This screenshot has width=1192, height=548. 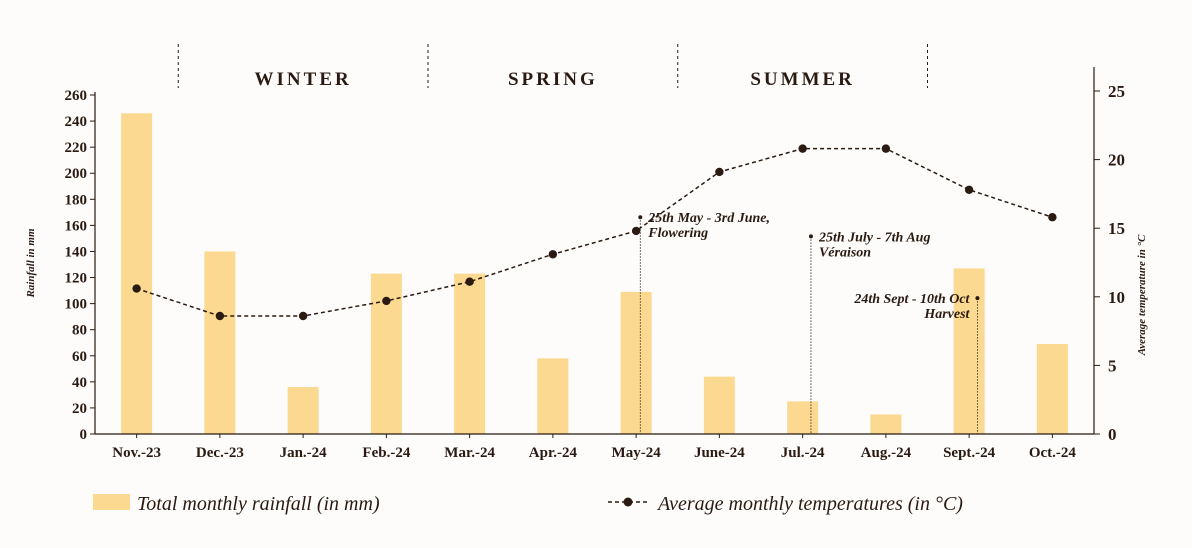 What do you see at coordinates (79, 331) in the screenshot?
I see `left-tick-label: 80` at bounding box center [79, 331].